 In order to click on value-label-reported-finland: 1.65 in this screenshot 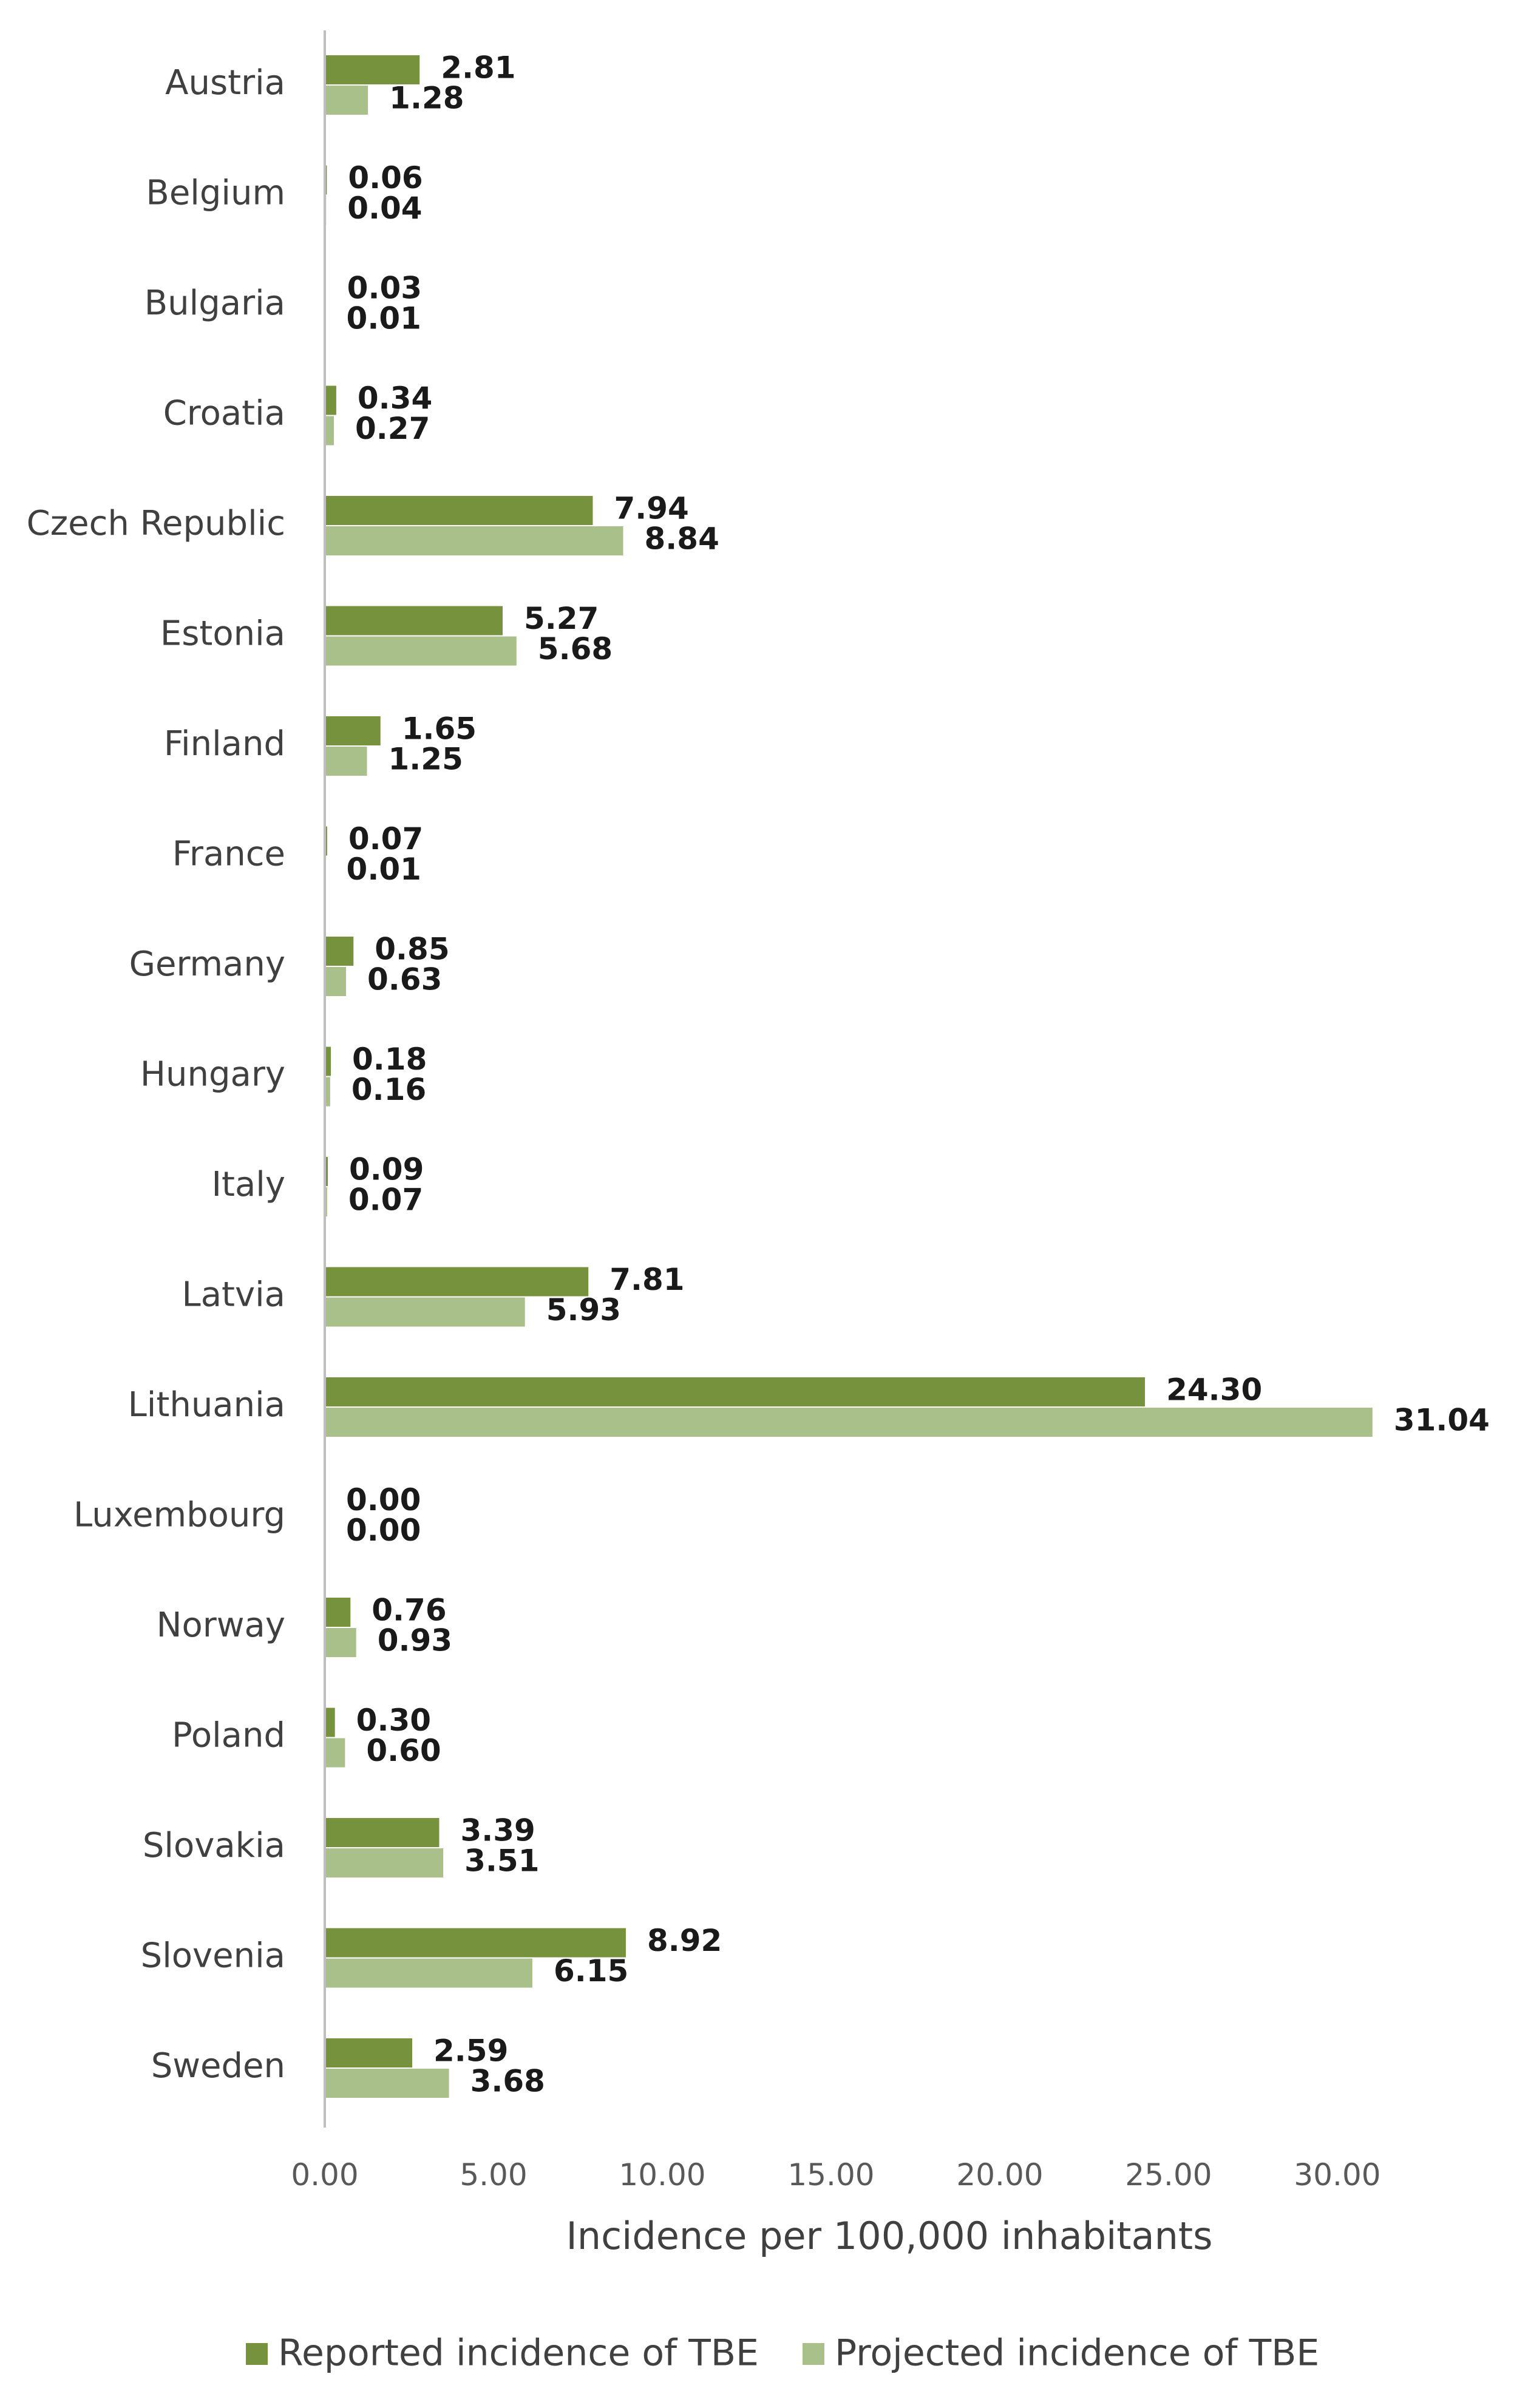, I will do `click(439, 729)`.